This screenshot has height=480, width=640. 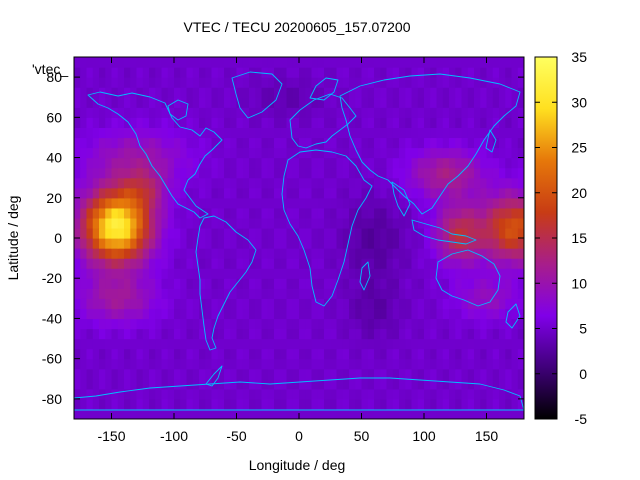 What do you see at coordinates (214, 376) in the screenshot?
I see `coast-antarctic-peninsula` at bounding box center [214, 376].